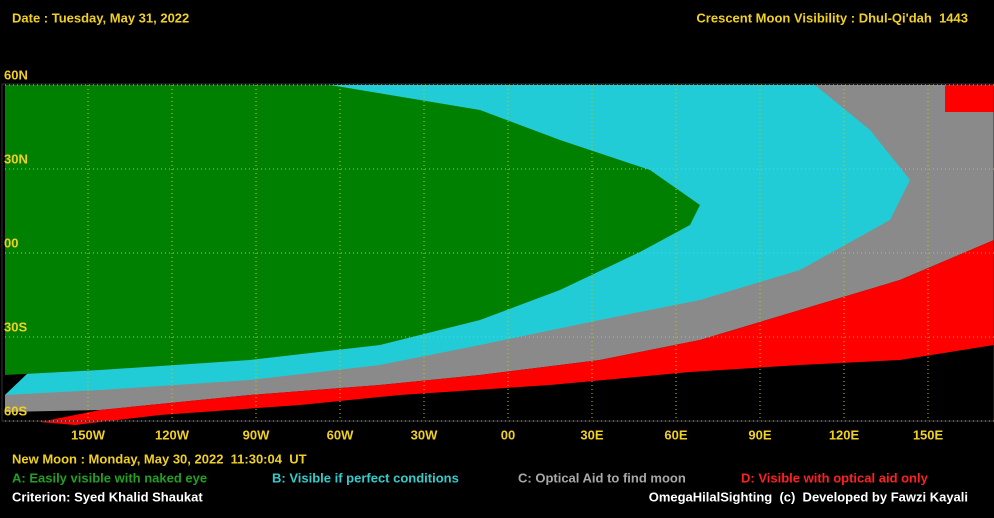  Describe the element at coordinates (759, 434) in the screenshot. I see `lon-label: 90E` at that location.